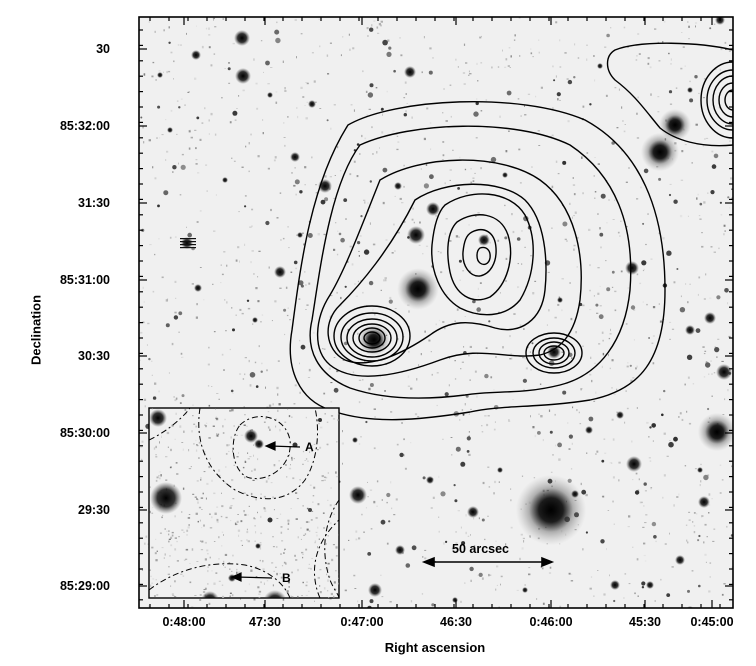  What do you see at coordinates (456, 622) in the screenshot?
I see `x-tick-label: 46:30` at bounding box center [456, 622].